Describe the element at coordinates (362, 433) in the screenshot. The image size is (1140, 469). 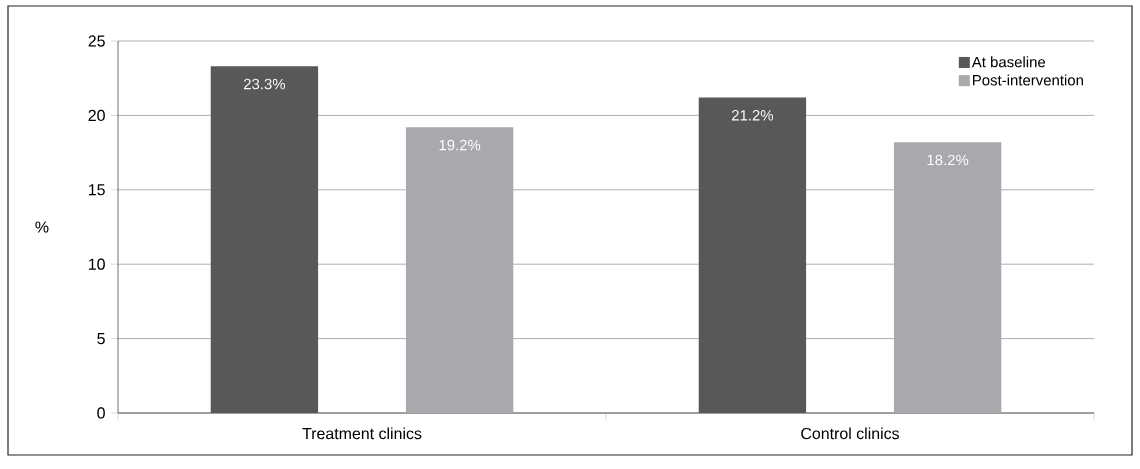
I see `x-tick-label: Treatment clinics` at that location.